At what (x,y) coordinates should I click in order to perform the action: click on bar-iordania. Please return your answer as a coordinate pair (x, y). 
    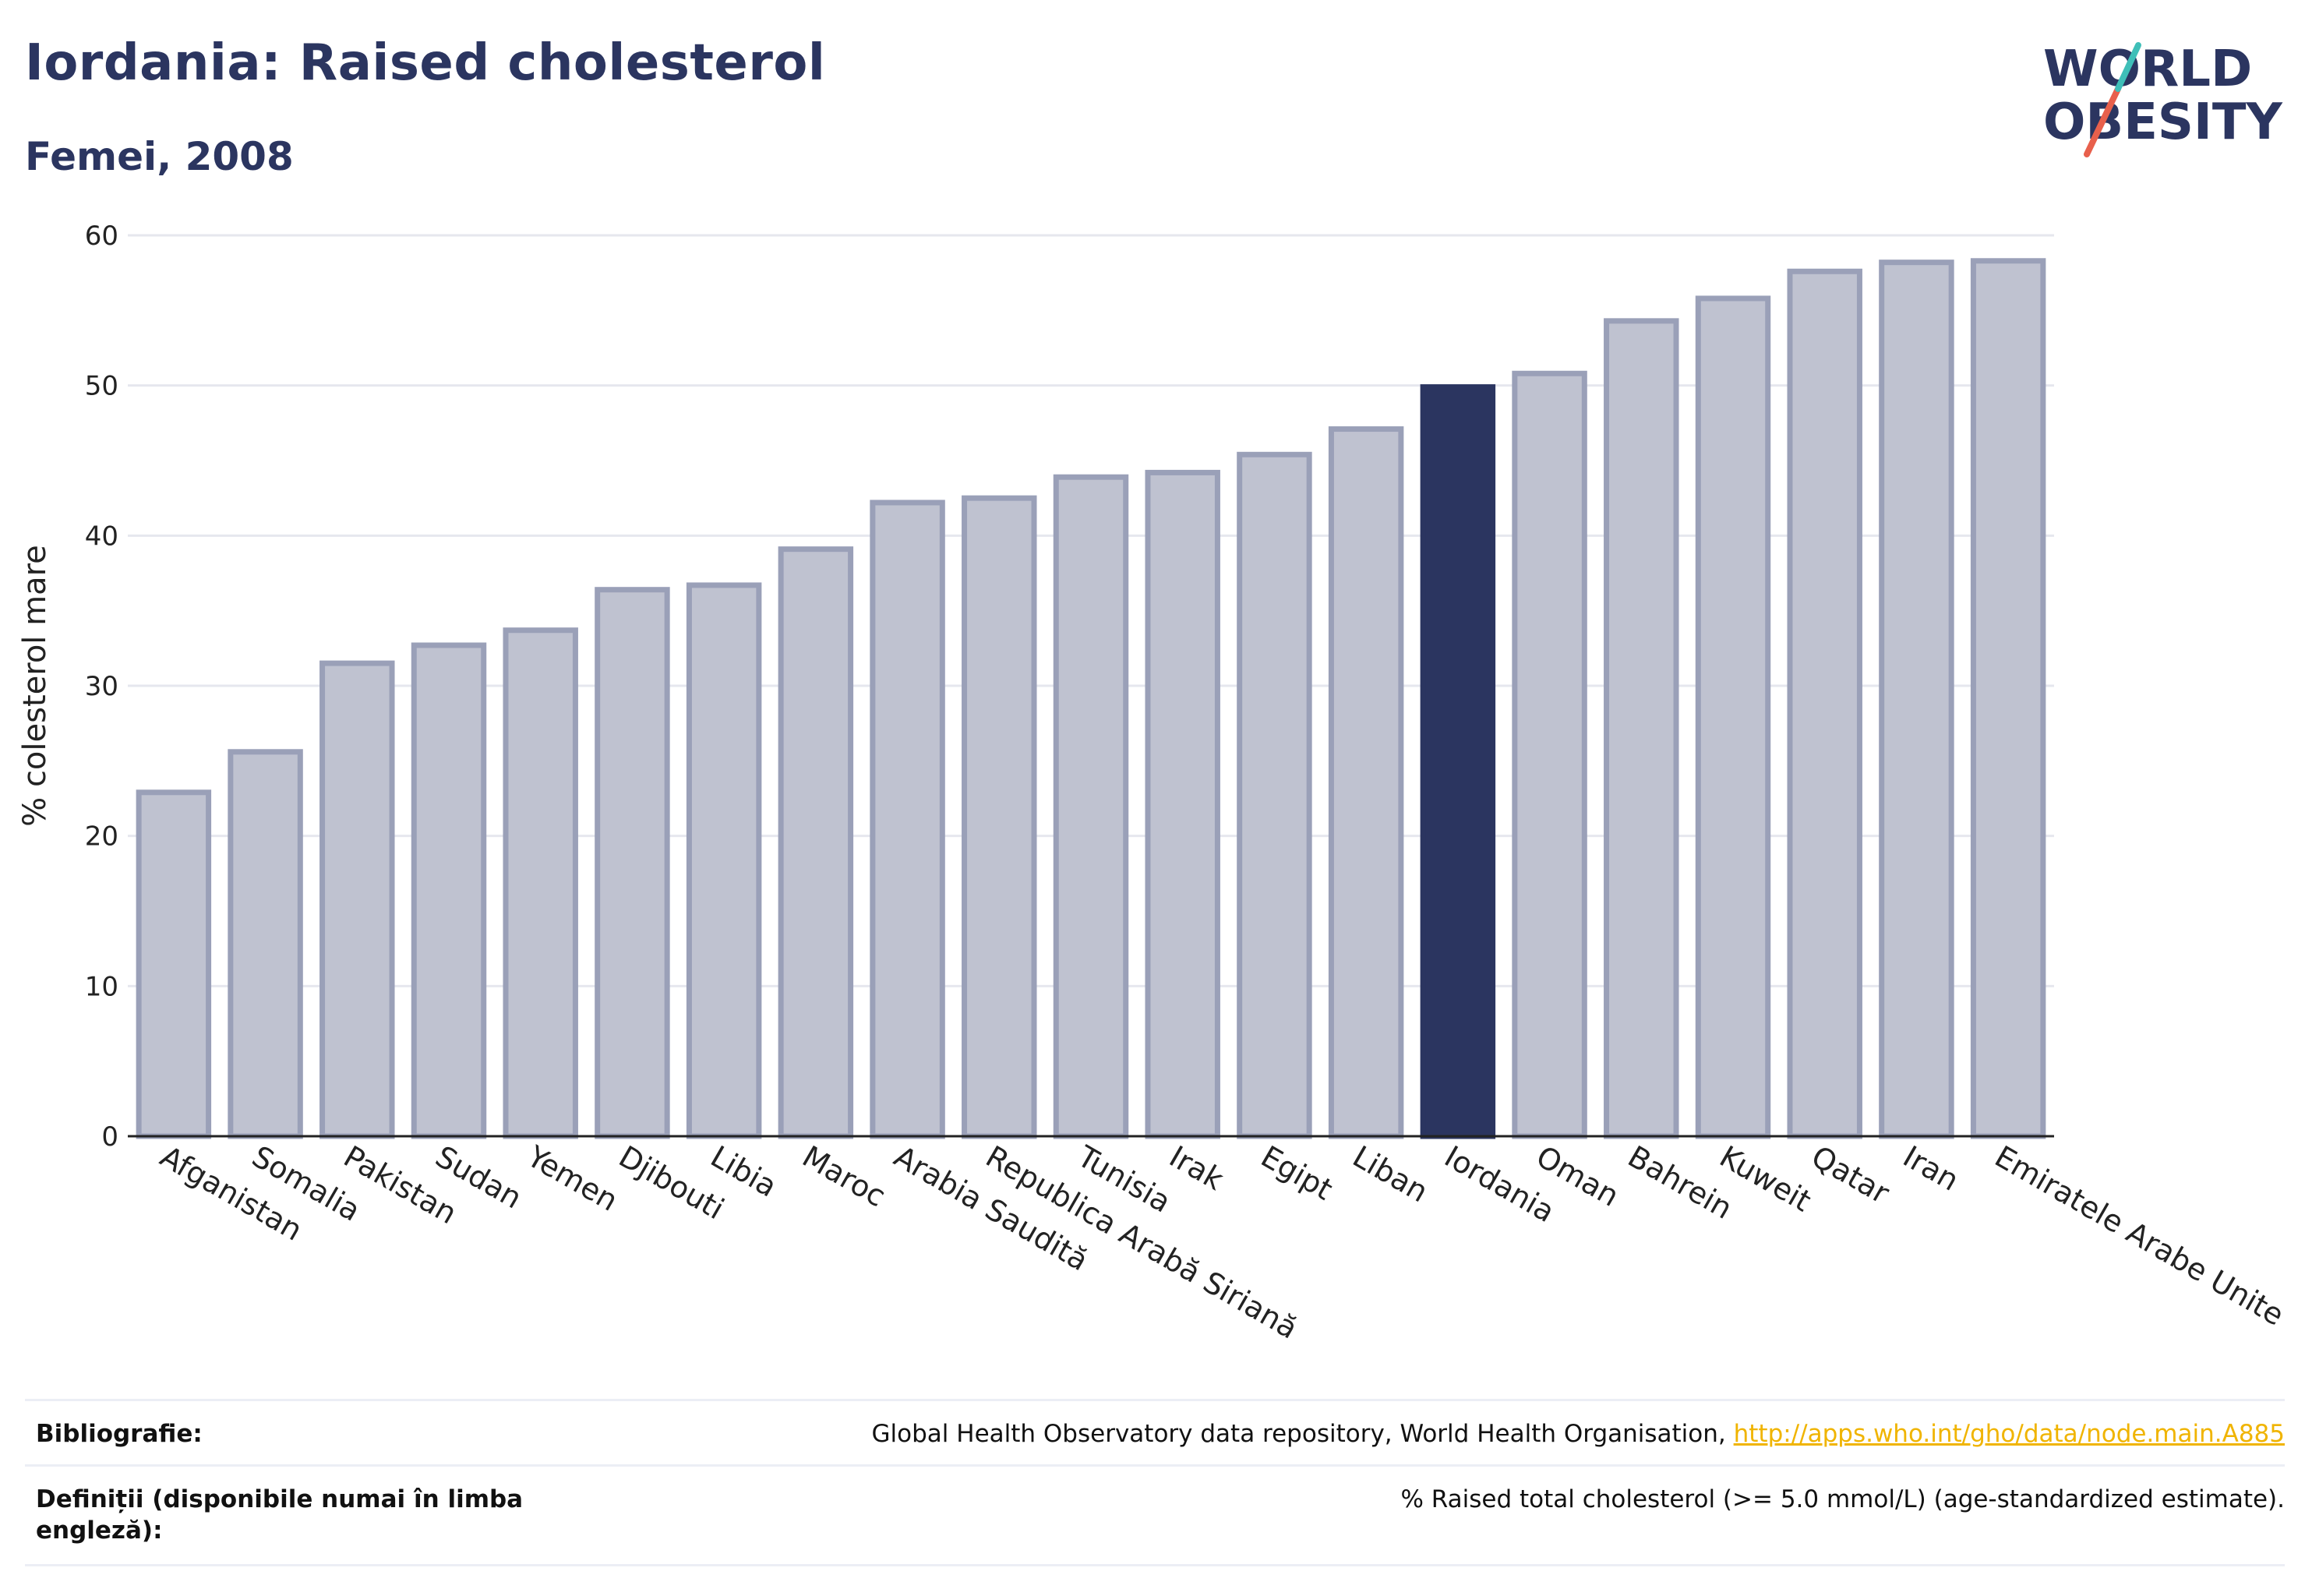
    Looking at the image, I should click on (1458, 761).